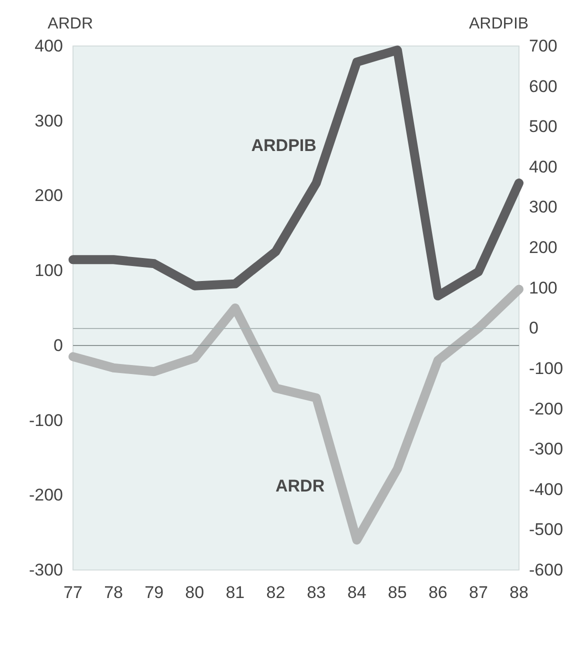 This screenshot has width=587, height=645. What do you see at coordinates (546, 489) in the screenshot?
I see `y2-tick-label: -400` at bounding box center [546, 489].